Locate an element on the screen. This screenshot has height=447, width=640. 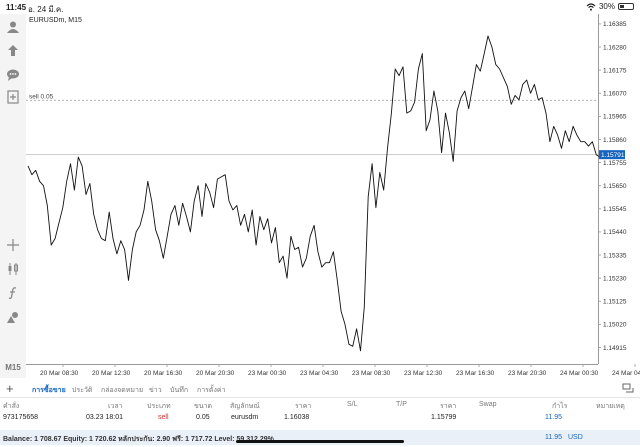
x-tick-label: 23 Mar 04:30 is located at coordinates (319, 373).